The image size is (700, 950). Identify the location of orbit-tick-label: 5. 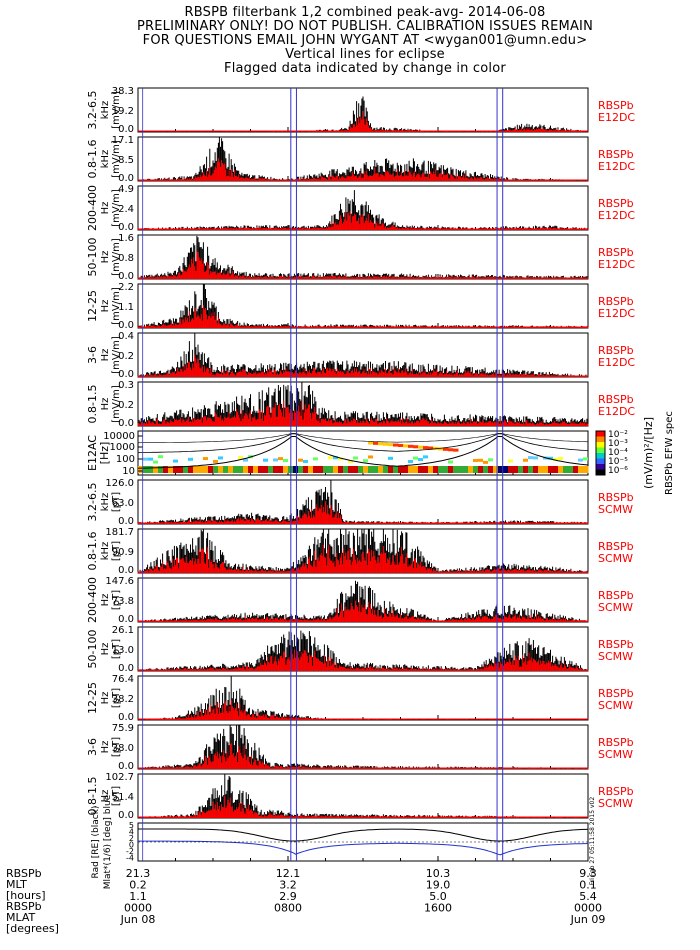
(131, 825).